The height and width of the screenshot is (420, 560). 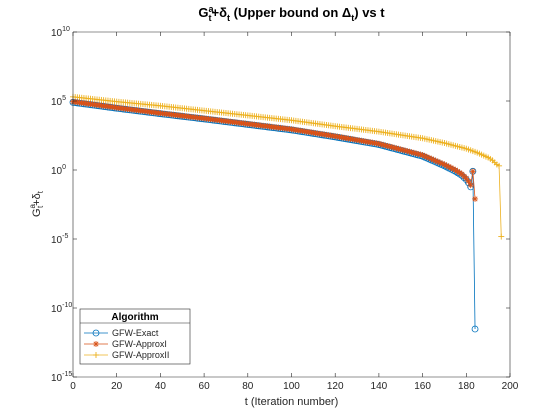 I want to click on legend-marker-gfw-exact, so click(x=96, y=333).